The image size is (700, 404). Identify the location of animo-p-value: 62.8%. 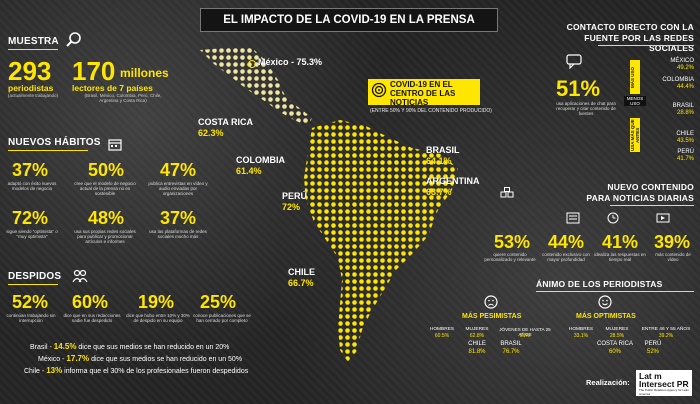
(477, 336).